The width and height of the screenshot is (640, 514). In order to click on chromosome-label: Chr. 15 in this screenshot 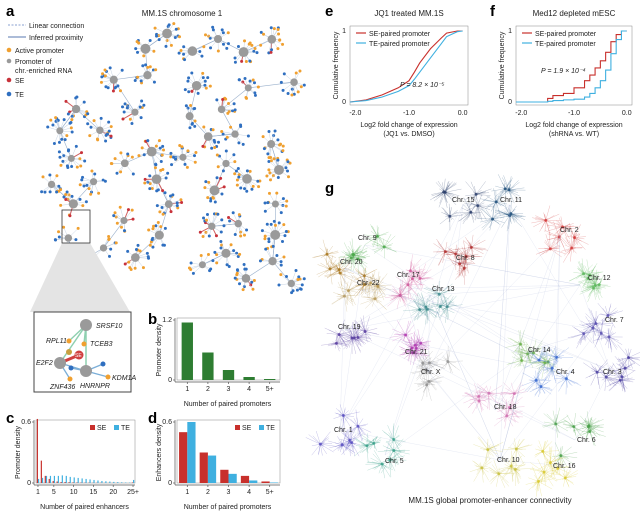, I will do `click(463, 200)`.